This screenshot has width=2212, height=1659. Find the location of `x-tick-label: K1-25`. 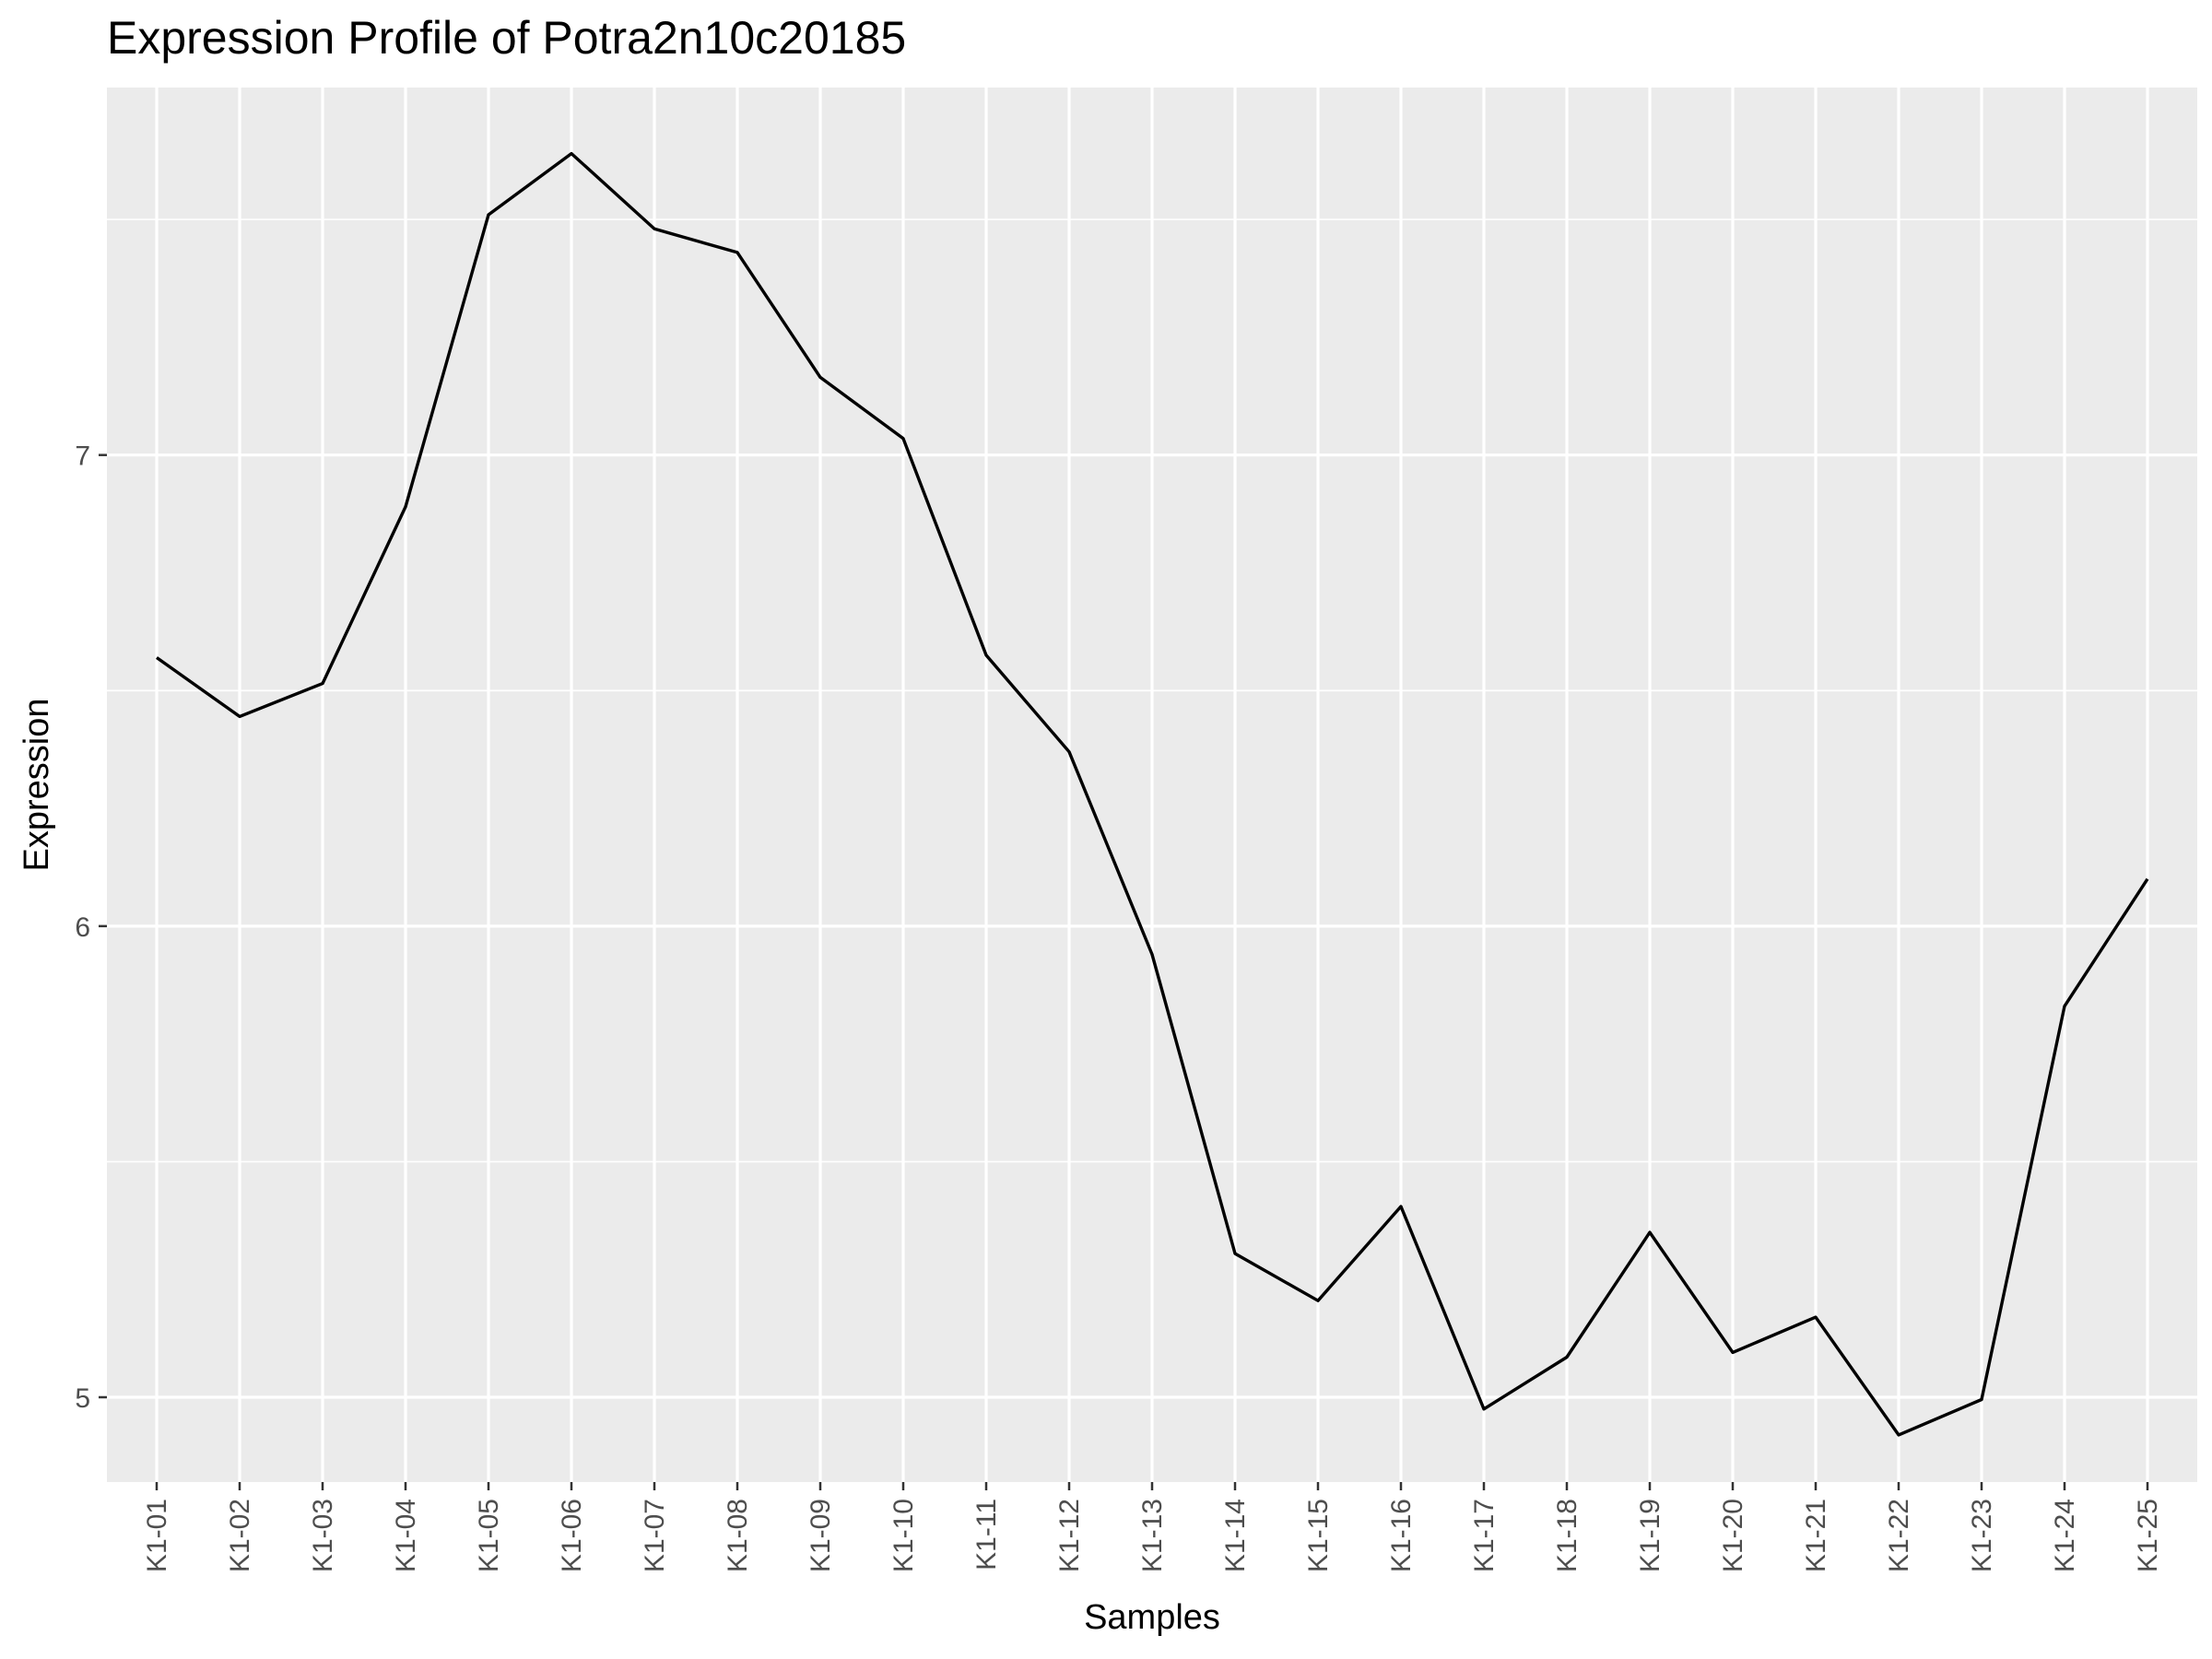

x-tick-label: K1-25 is located at coordinates (2148, 1535).